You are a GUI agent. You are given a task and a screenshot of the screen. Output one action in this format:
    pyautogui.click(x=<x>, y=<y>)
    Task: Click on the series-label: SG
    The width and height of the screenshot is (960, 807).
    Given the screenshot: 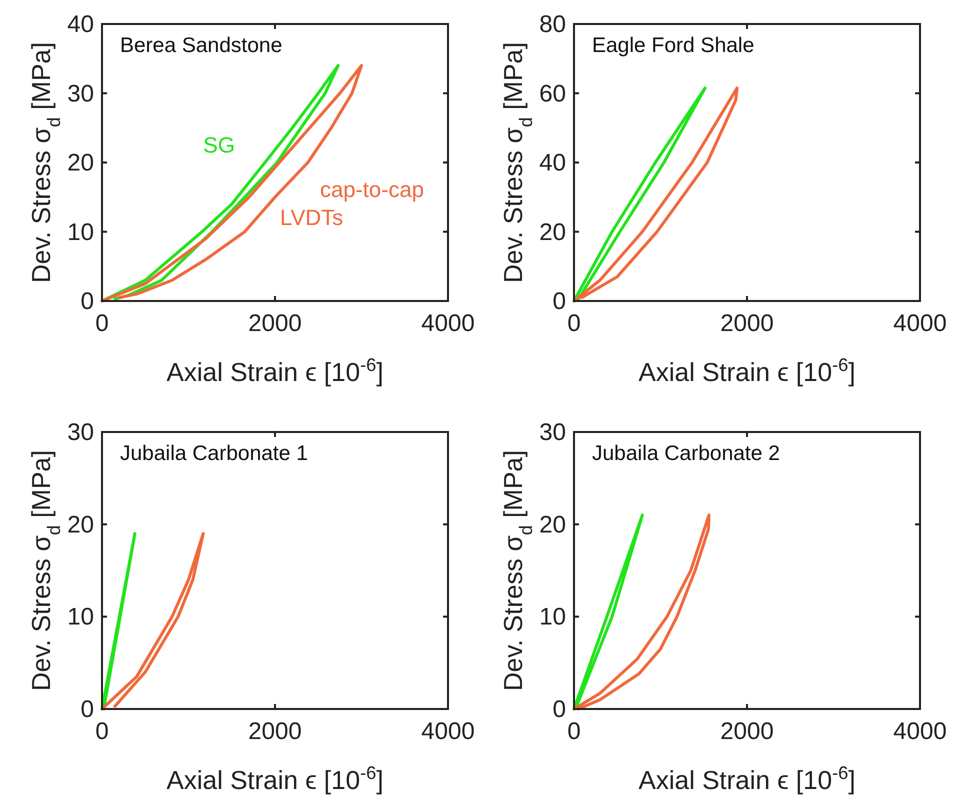 What is the action you would take?
    pyautogui.click(x=219, y=145)
    